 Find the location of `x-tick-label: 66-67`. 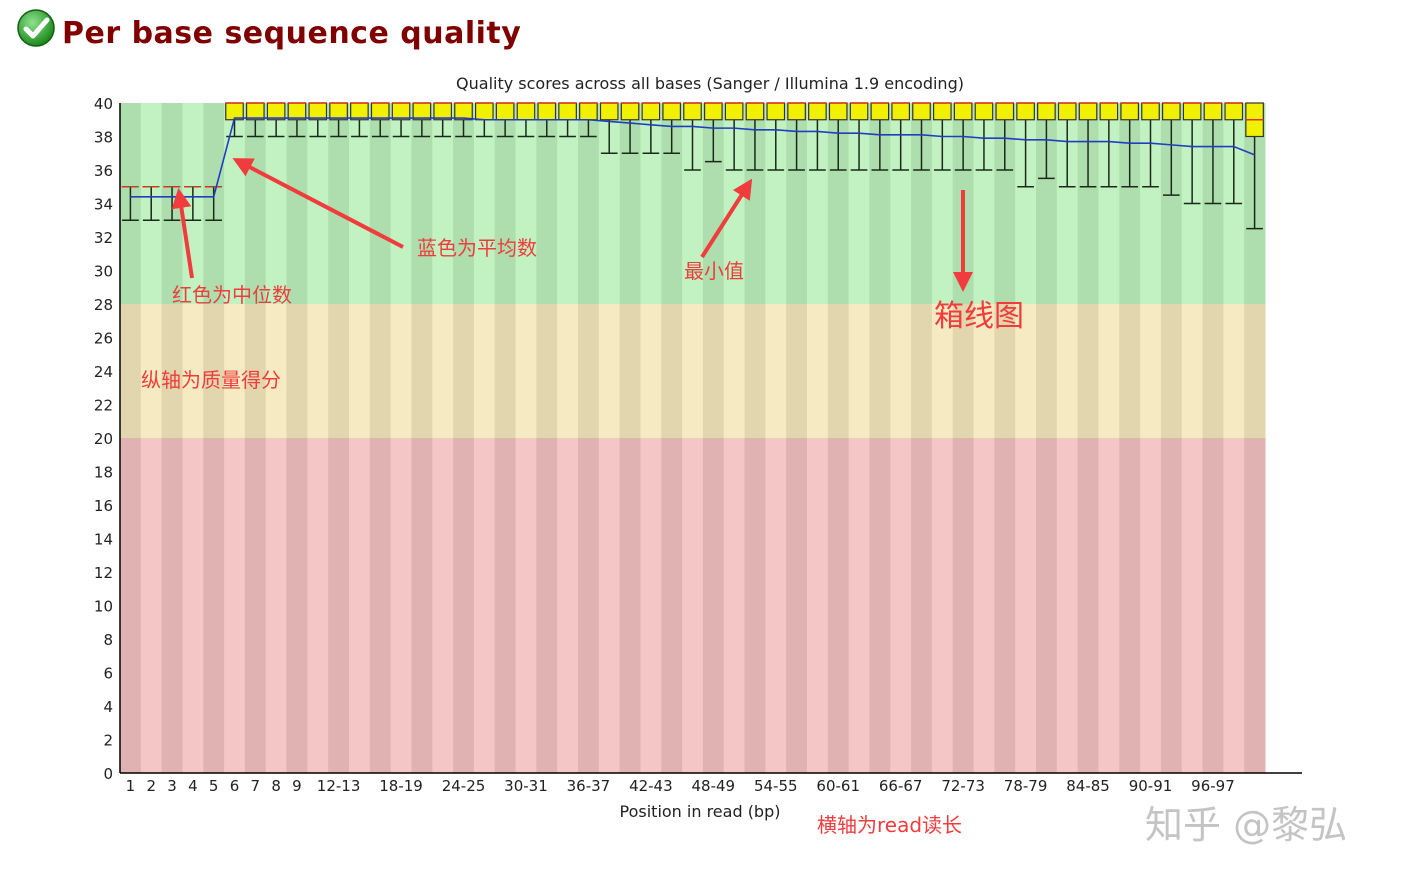

x-tick-label: 66-67 is located at coordinates (901, 786).